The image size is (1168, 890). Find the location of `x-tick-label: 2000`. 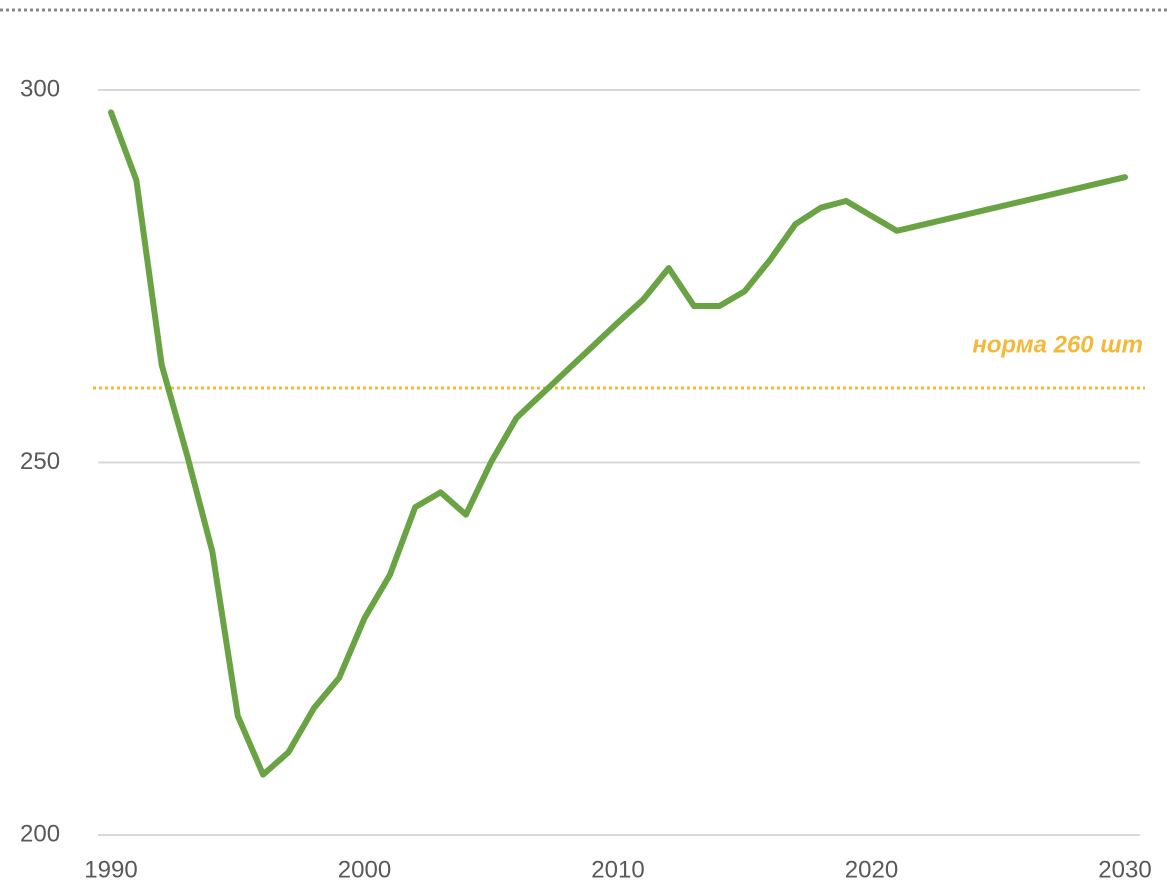

x-tick-label: 2000 is located at coordinates (364, 869).